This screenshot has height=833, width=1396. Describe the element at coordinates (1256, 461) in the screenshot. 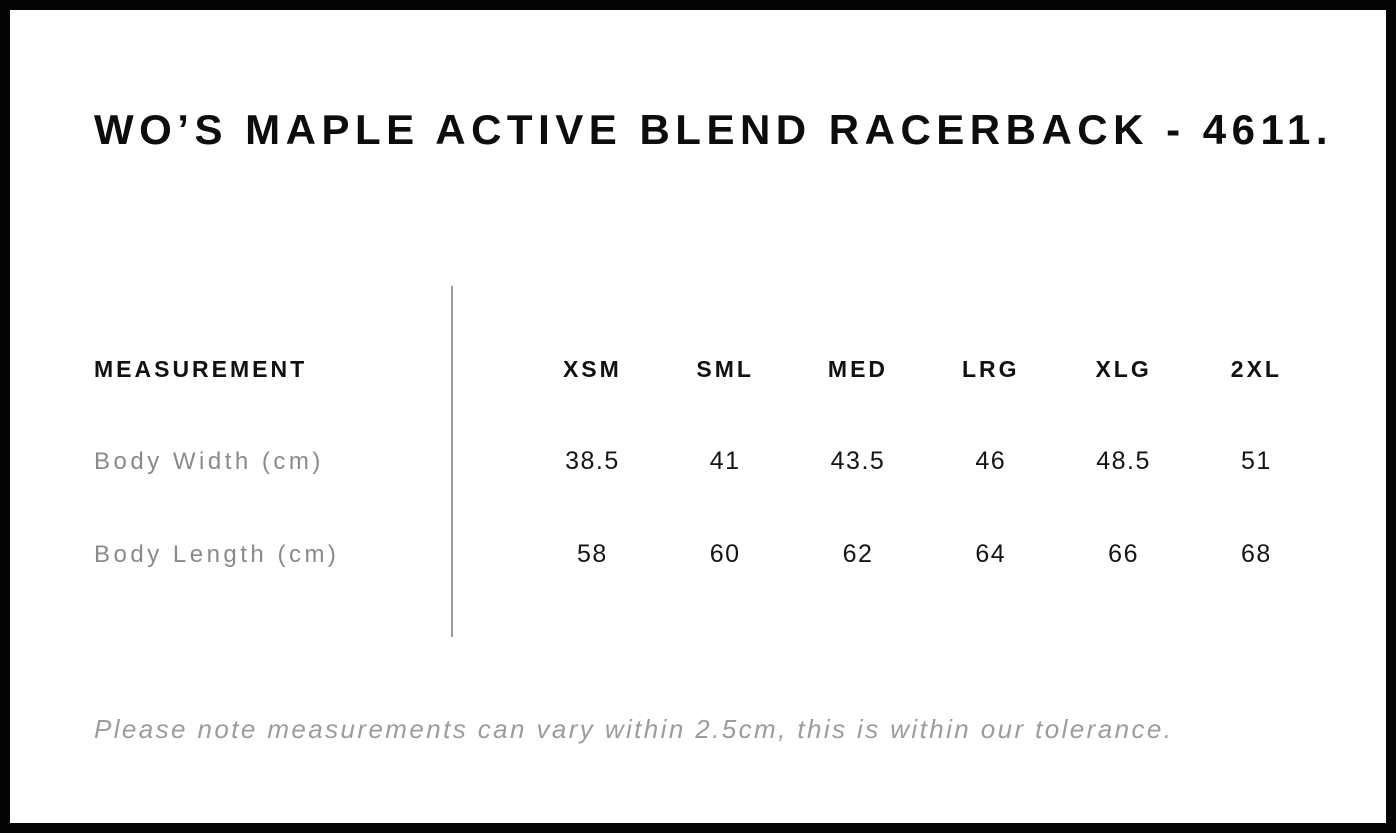

I see `body-width-2xl-value: 51` at that location.